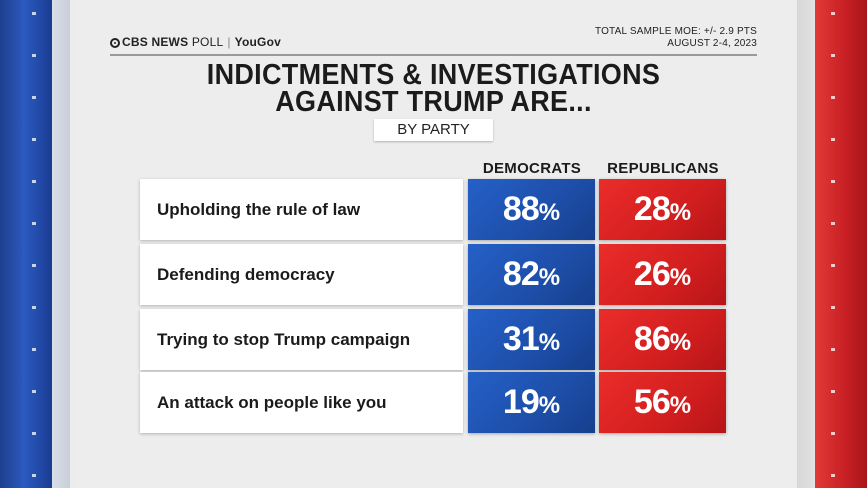 This screenshot has width=867, height=488. What do you see at coordinates (115, 43) in the screenshot?
I see `cbs-eye-icon` at bounding box center [115, 43].